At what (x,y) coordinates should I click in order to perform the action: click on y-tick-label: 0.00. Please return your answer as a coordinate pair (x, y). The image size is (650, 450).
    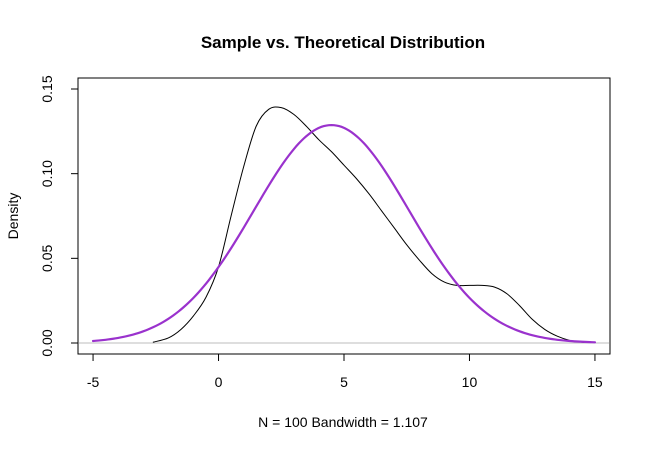
    Looking at the image, I should click on (47, 342).